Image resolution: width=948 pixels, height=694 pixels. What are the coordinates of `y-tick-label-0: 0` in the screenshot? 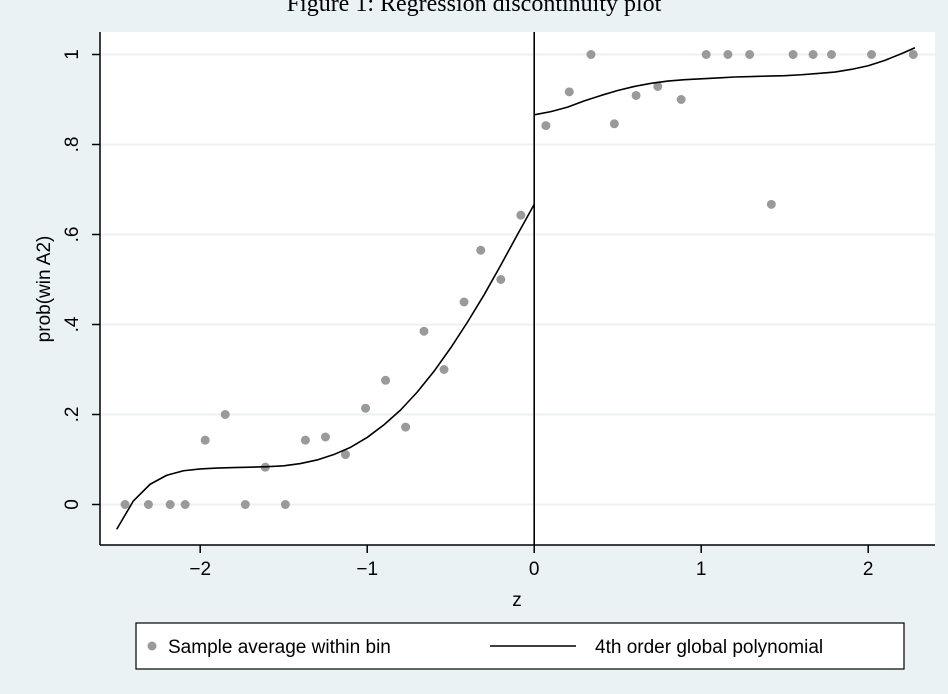 It's located at (72, 504).